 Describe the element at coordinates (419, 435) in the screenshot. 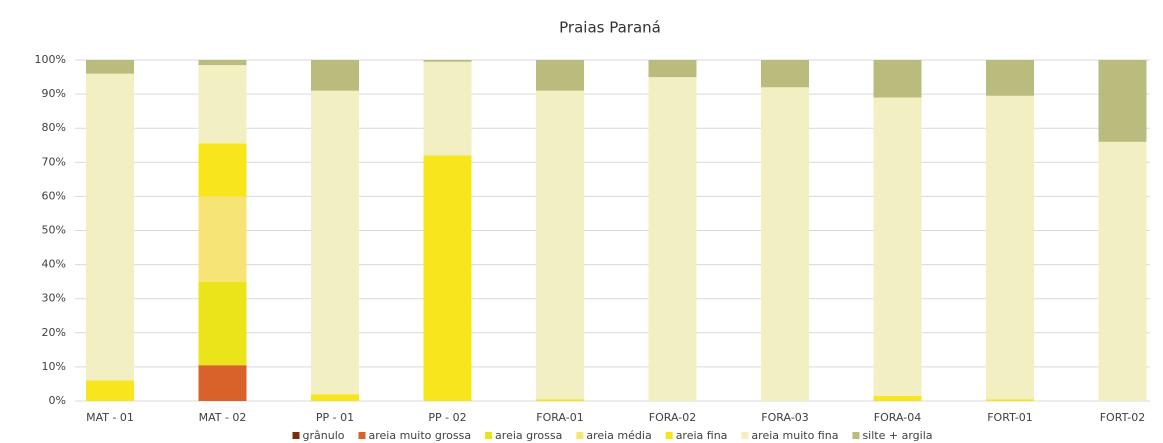

I see `legend-label: areia muito grossa` at that location.